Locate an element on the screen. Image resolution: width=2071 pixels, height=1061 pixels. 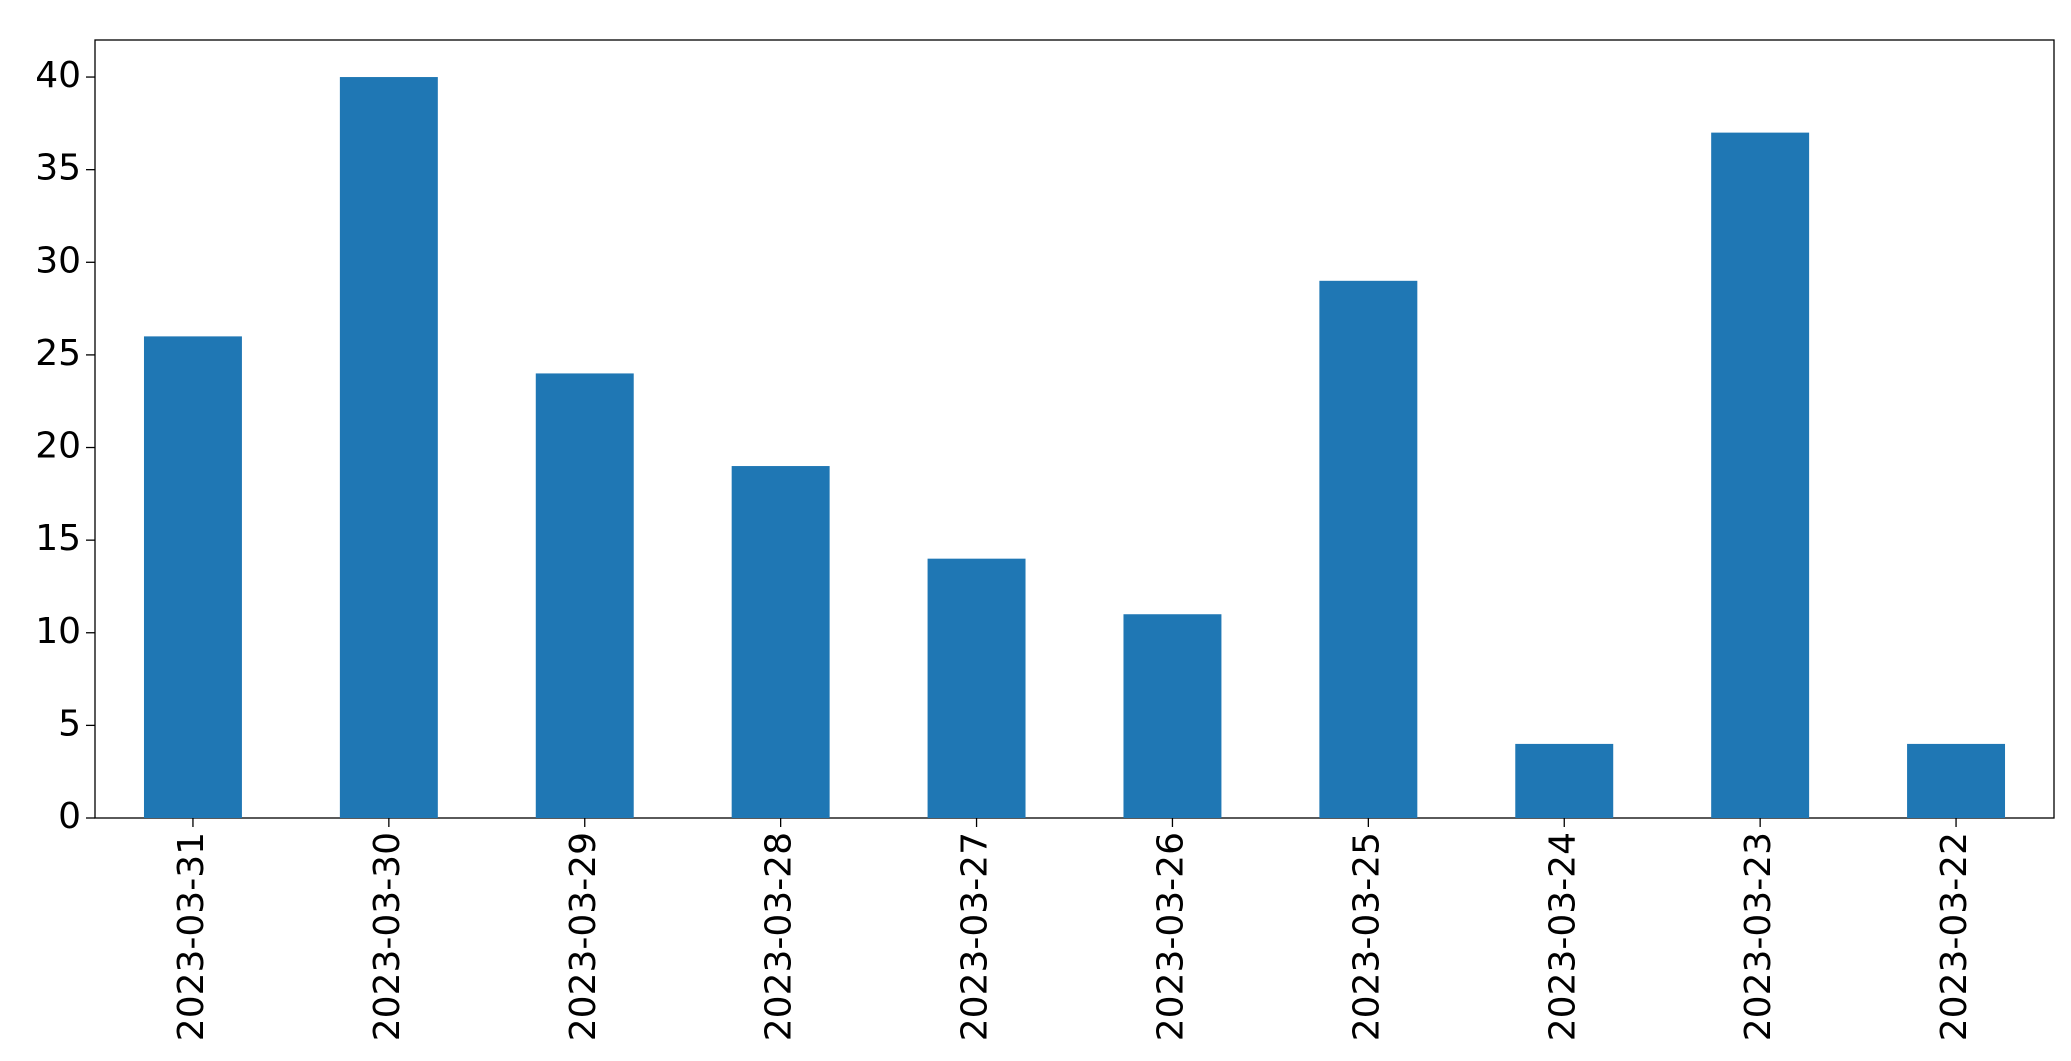
y-tick-label: 5 is located at coordinates (69, 723).